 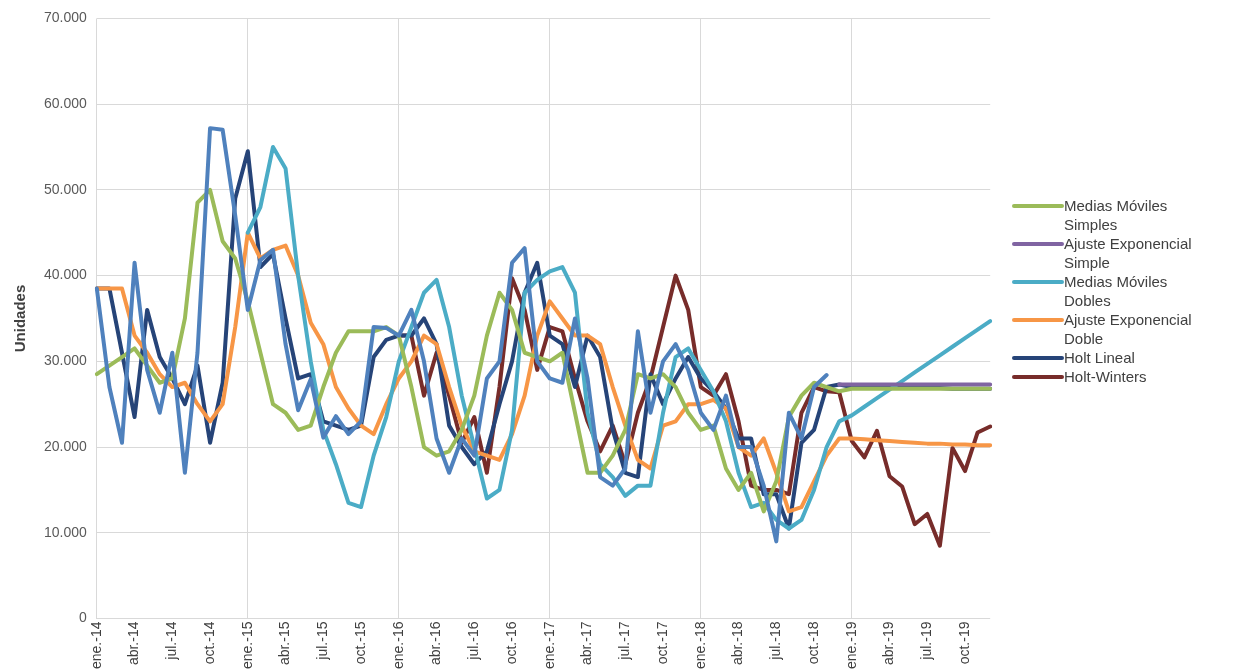 What do you see at coordinates (510, 643) in the screenshot?
I see `x-tick-label: oct.-16` at bounding box center [510, 643].